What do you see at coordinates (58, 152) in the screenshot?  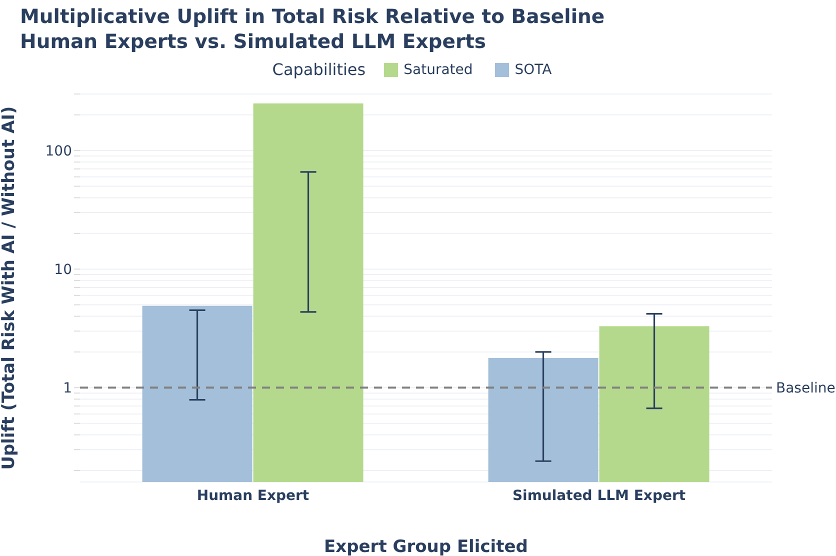 I see `y-tick-label: 100` at bounding box center [58, 152].